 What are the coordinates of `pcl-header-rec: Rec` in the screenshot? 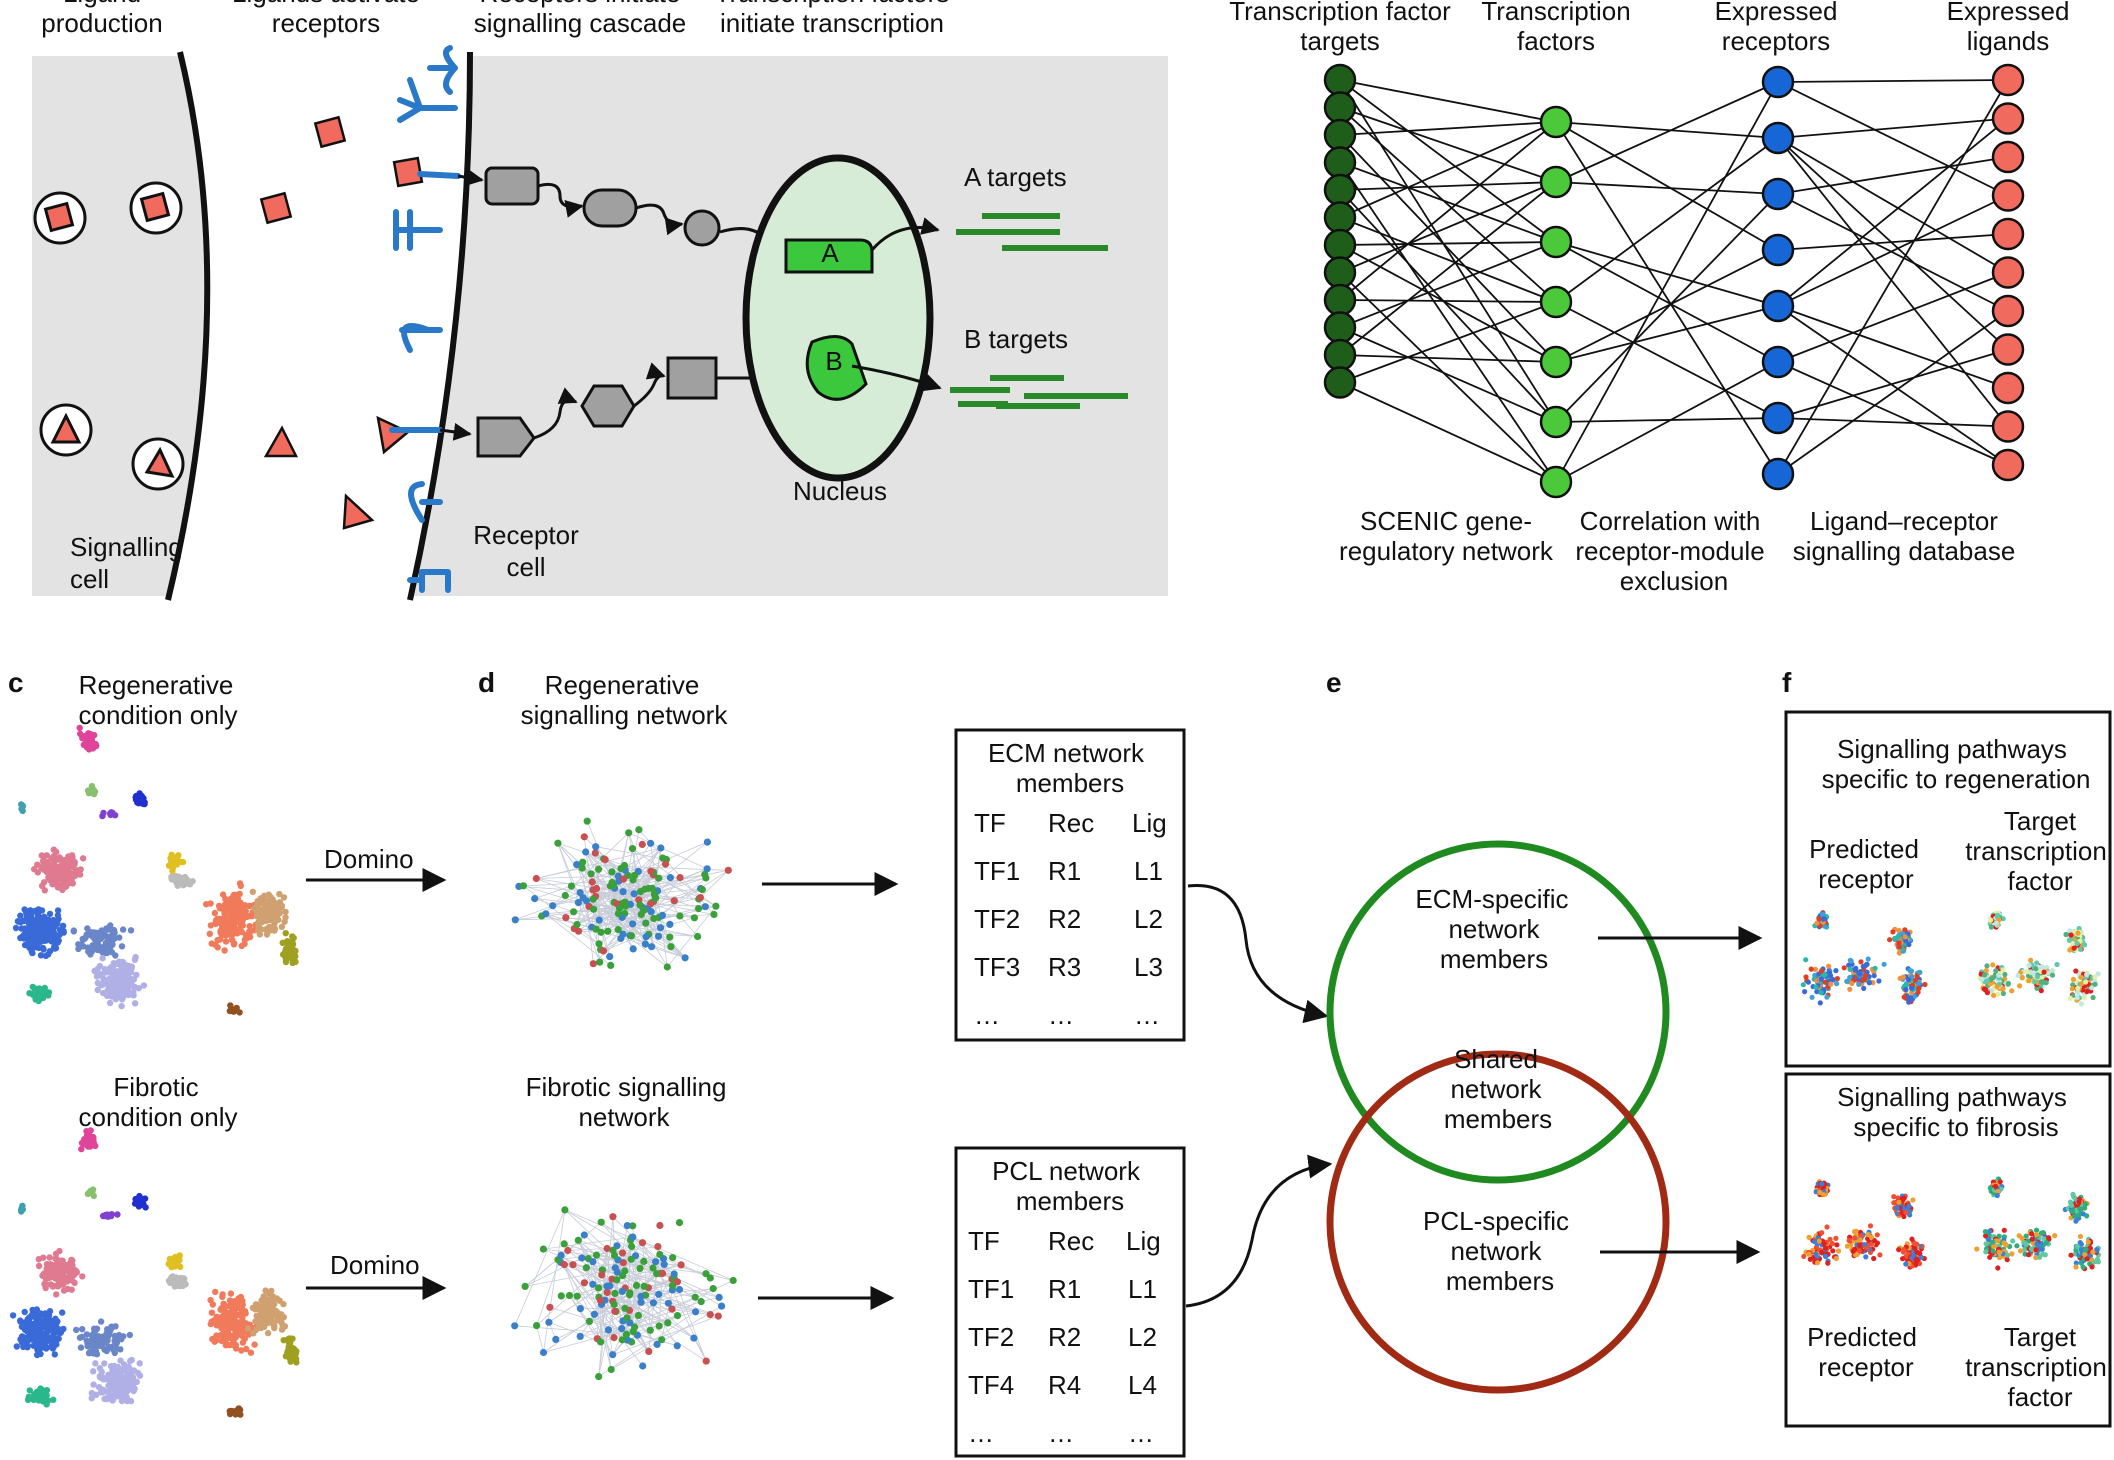 It's located at (1071, 1241).